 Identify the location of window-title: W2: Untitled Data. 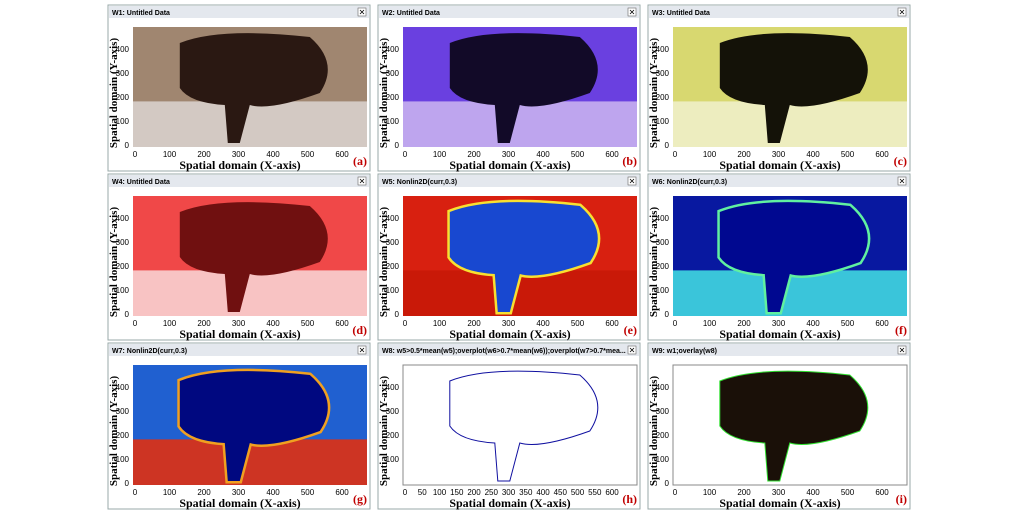
(411, 13).